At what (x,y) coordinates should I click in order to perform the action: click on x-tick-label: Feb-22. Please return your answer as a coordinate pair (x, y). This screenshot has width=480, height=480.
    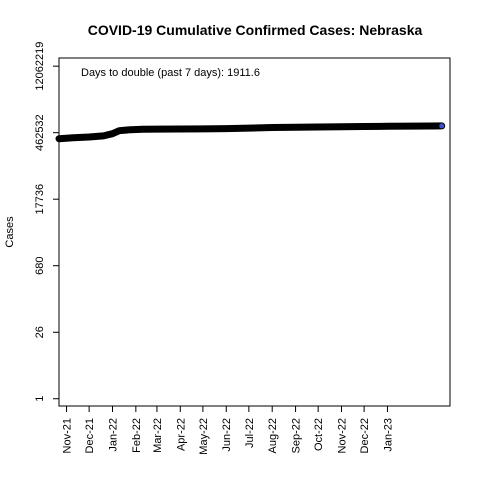
    Looking at the image, I should click on (137, 435).